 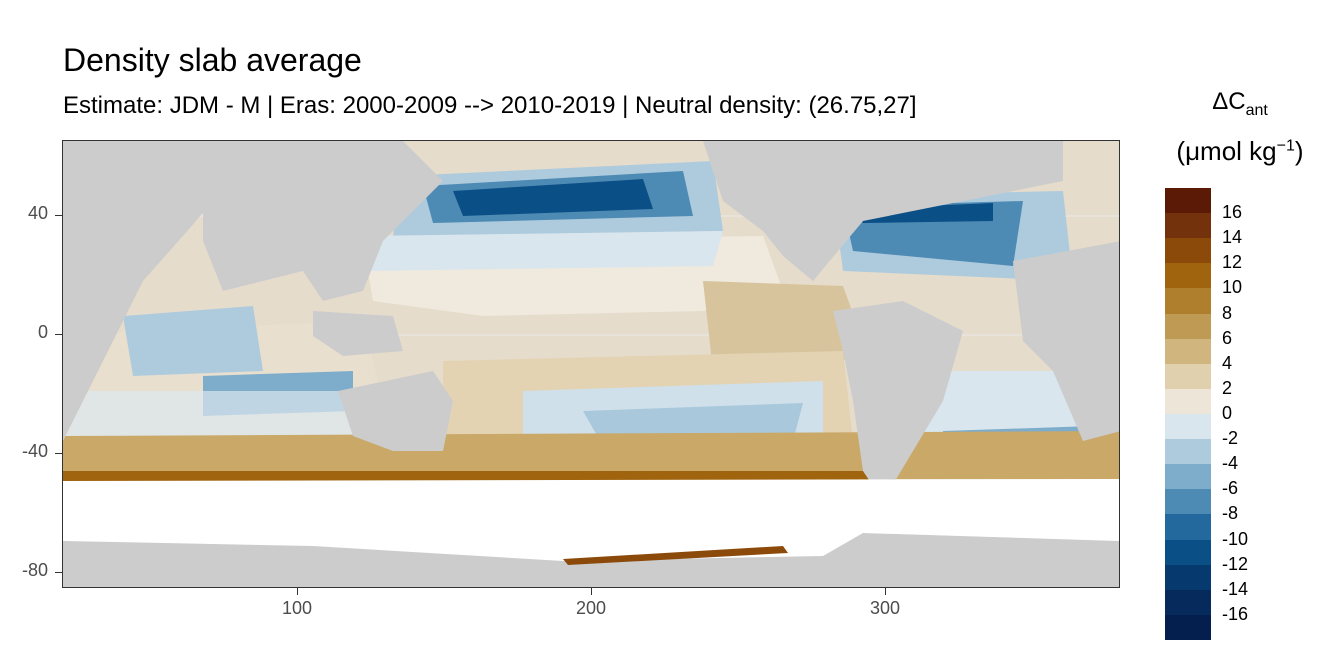 I want to click on y-tick-label: -80, so click(x=34, y=570).